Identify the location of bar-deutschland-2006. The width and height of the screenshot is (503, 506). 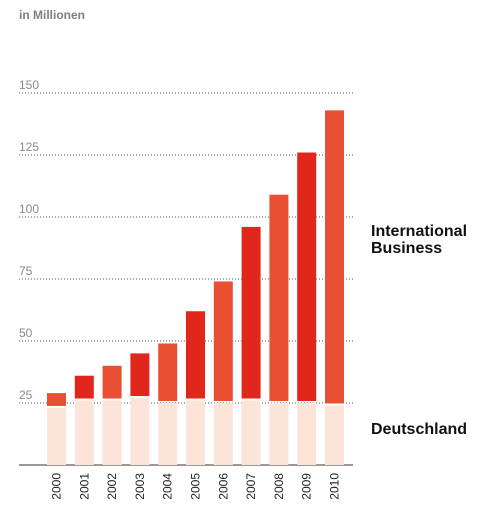
(223, 434).